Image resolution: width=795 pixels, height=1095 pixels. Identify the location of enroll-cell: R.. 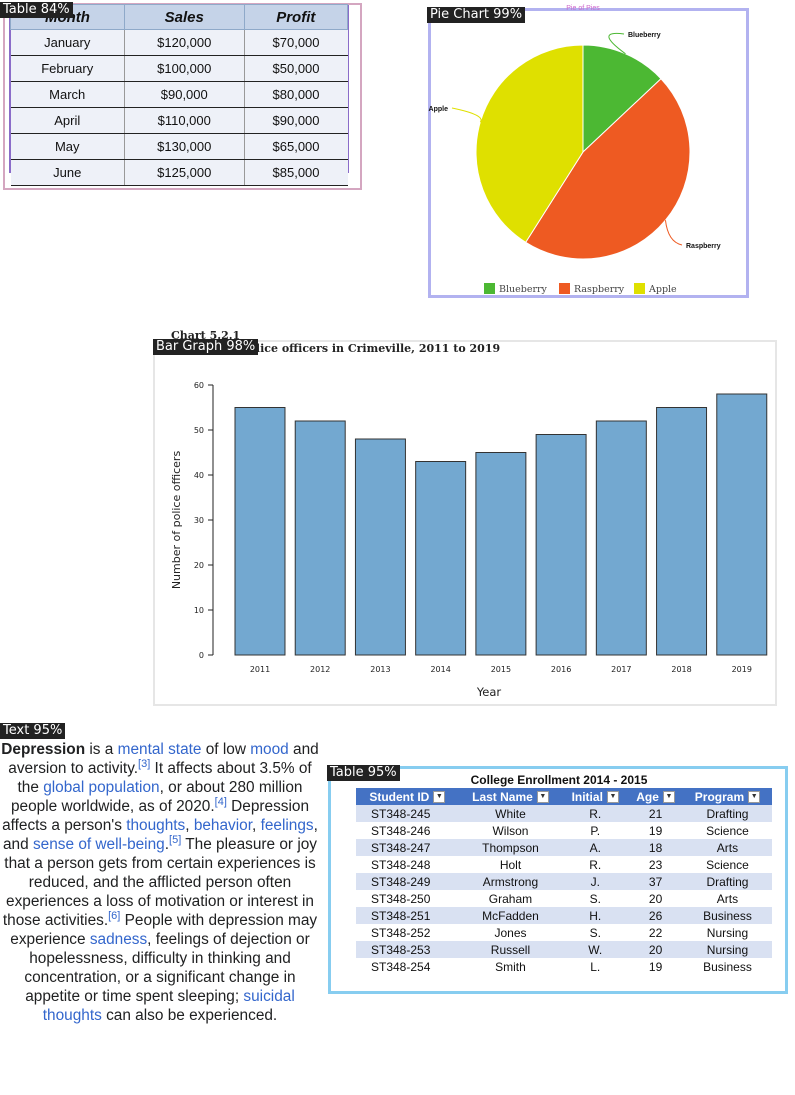
(595, 864).